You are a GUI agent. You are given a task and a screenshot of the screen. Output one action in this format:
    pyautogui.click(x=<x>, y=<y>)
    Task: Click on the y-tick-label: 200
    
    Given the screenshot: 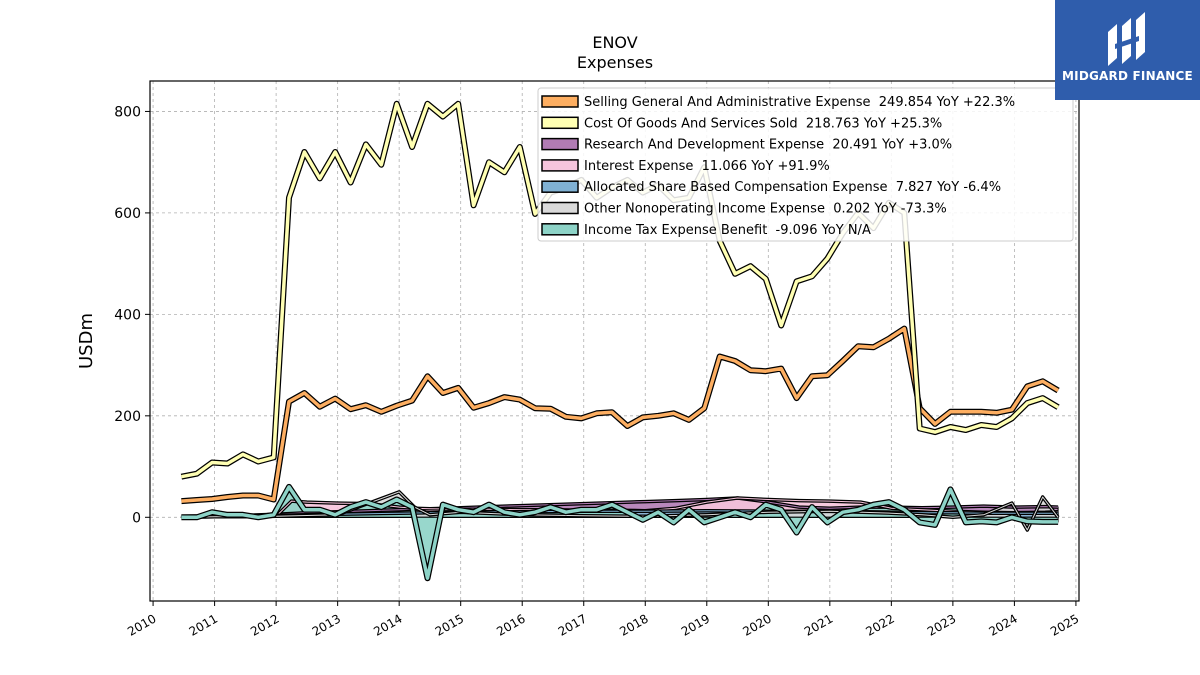 What is the action you would take?
    pyautogui.click(x=127, y=417)
    